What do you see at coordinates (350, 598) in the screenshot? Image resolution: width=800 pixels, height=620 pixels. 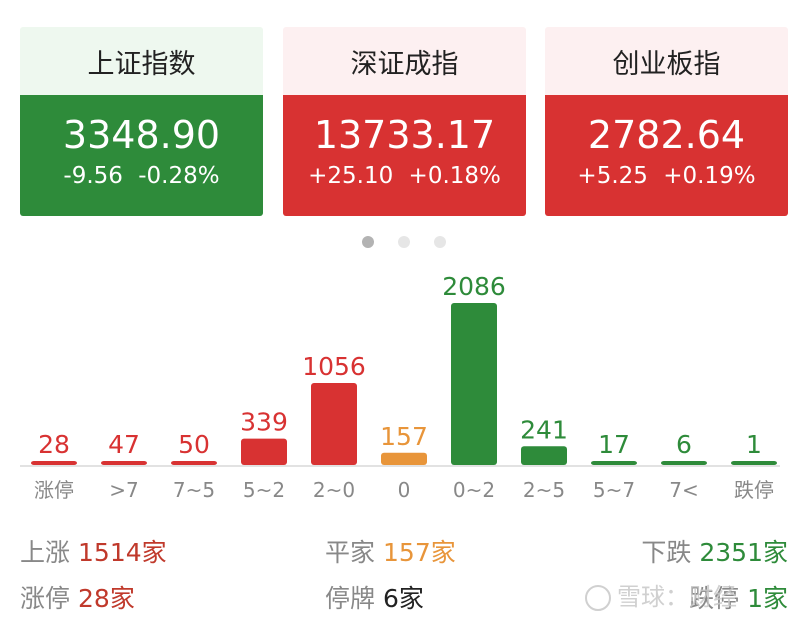 I see `stat-suspended-label: 停牌` at bounding box center [350, 598].